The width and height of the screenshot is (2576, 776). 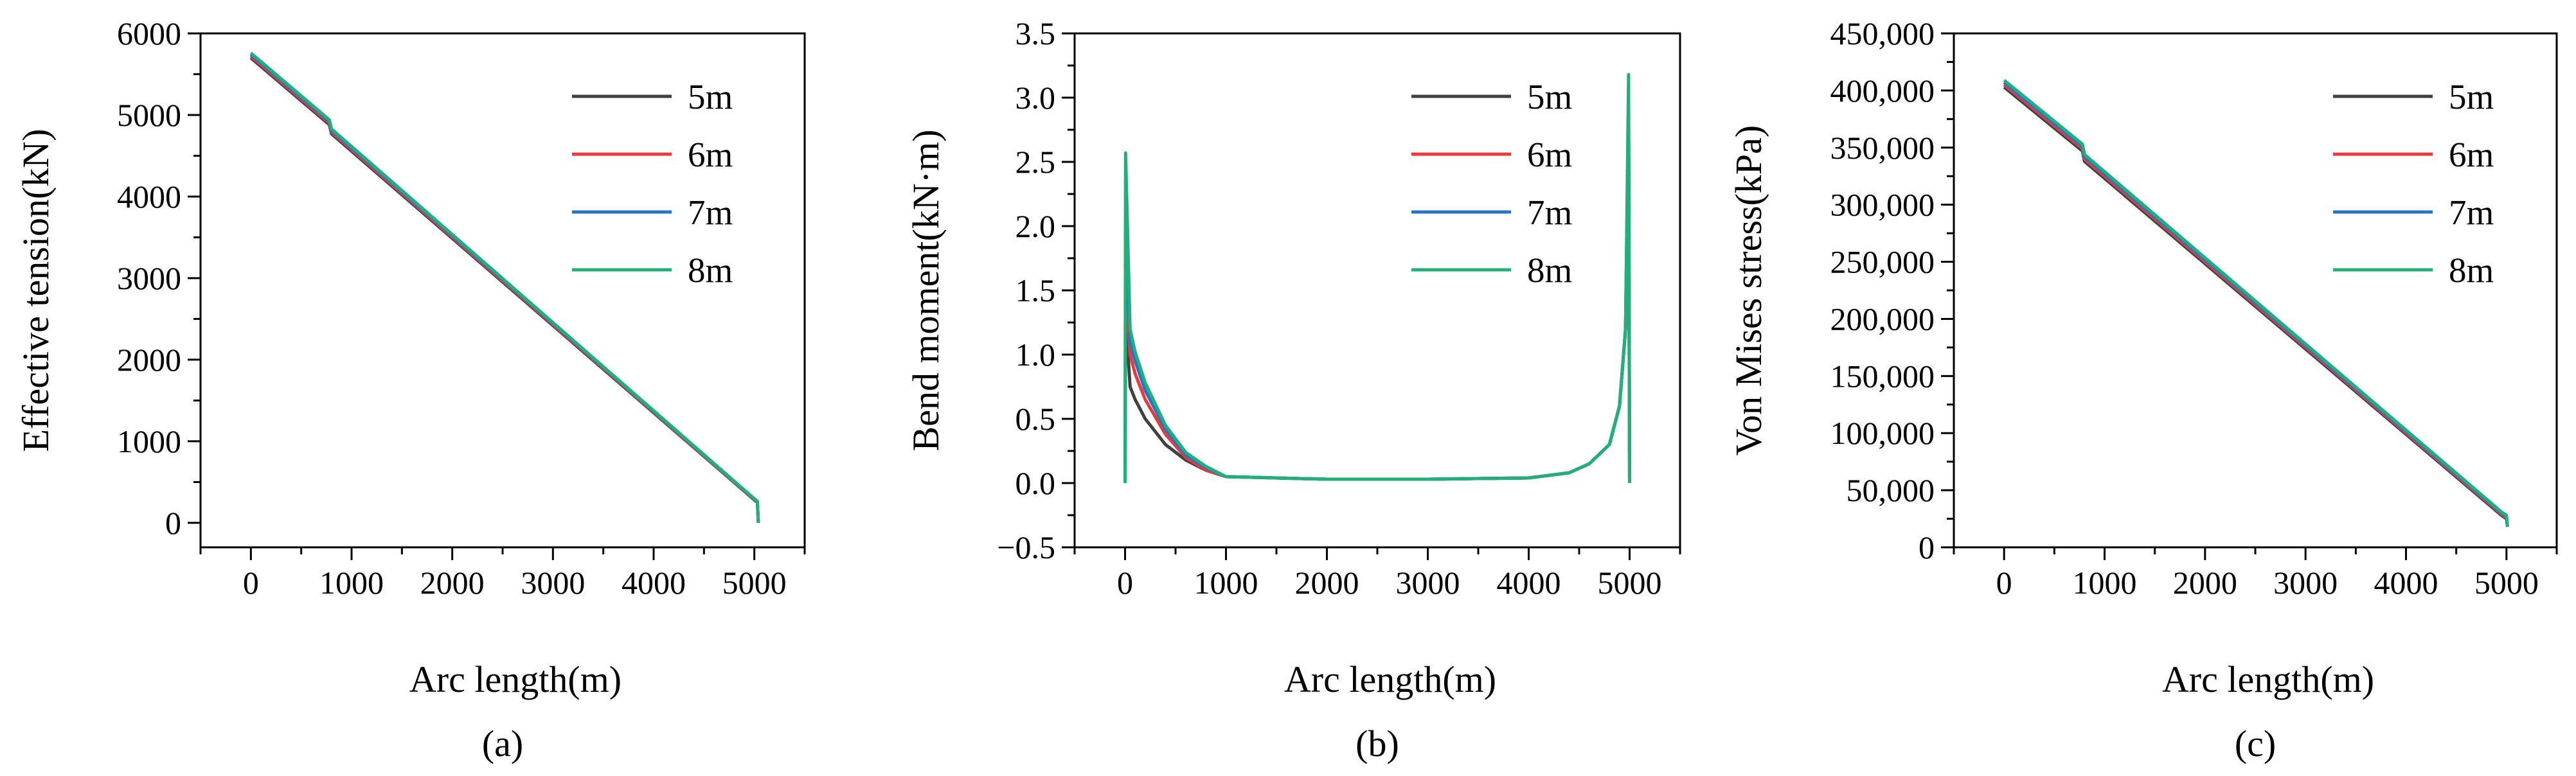 What do you see at coordinates (1035, 226) in the screenshot?
I see `y-tick-label: 2.0` at bounding box center [1035, 226].